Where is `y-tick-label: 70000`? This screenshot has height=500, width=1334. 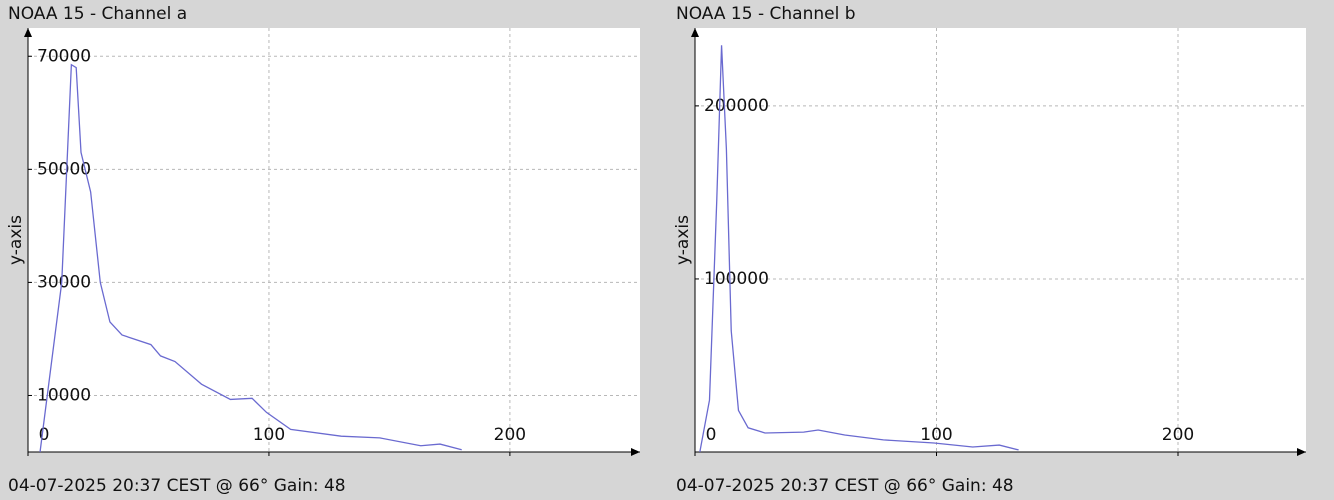
y-tick-label: 70000 is located at coordinates (64, 56).